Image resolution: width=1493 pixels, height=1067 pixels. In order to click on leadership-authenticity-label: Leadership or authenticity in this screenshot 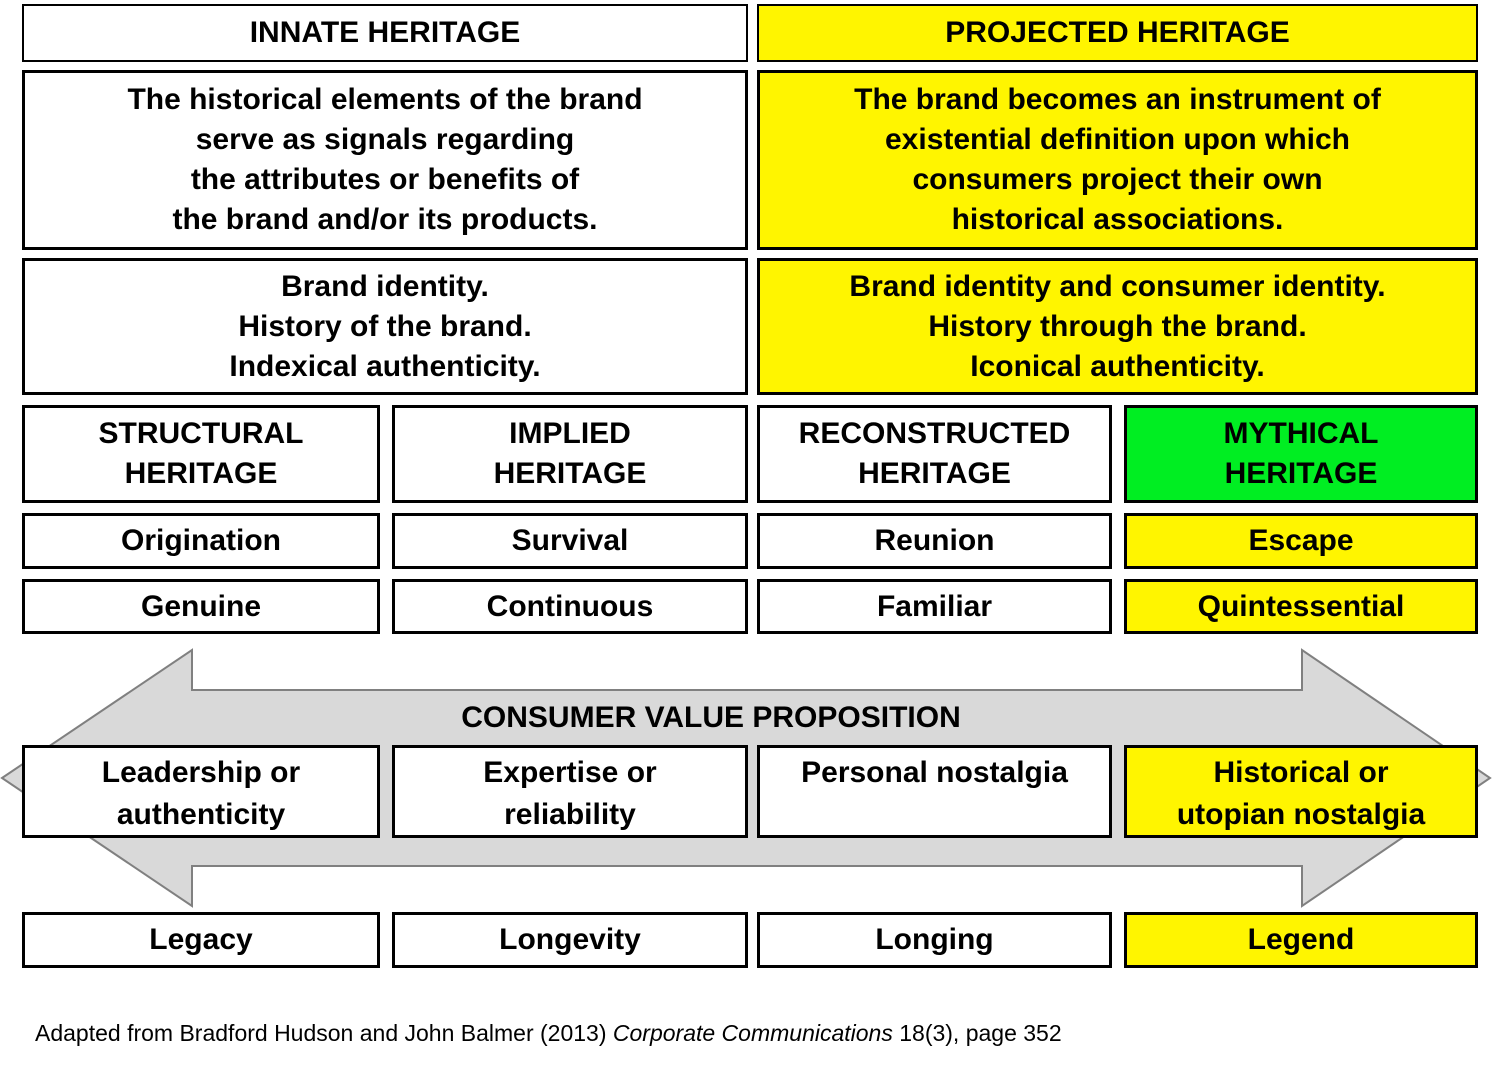, I will do `click(201, 793)`.